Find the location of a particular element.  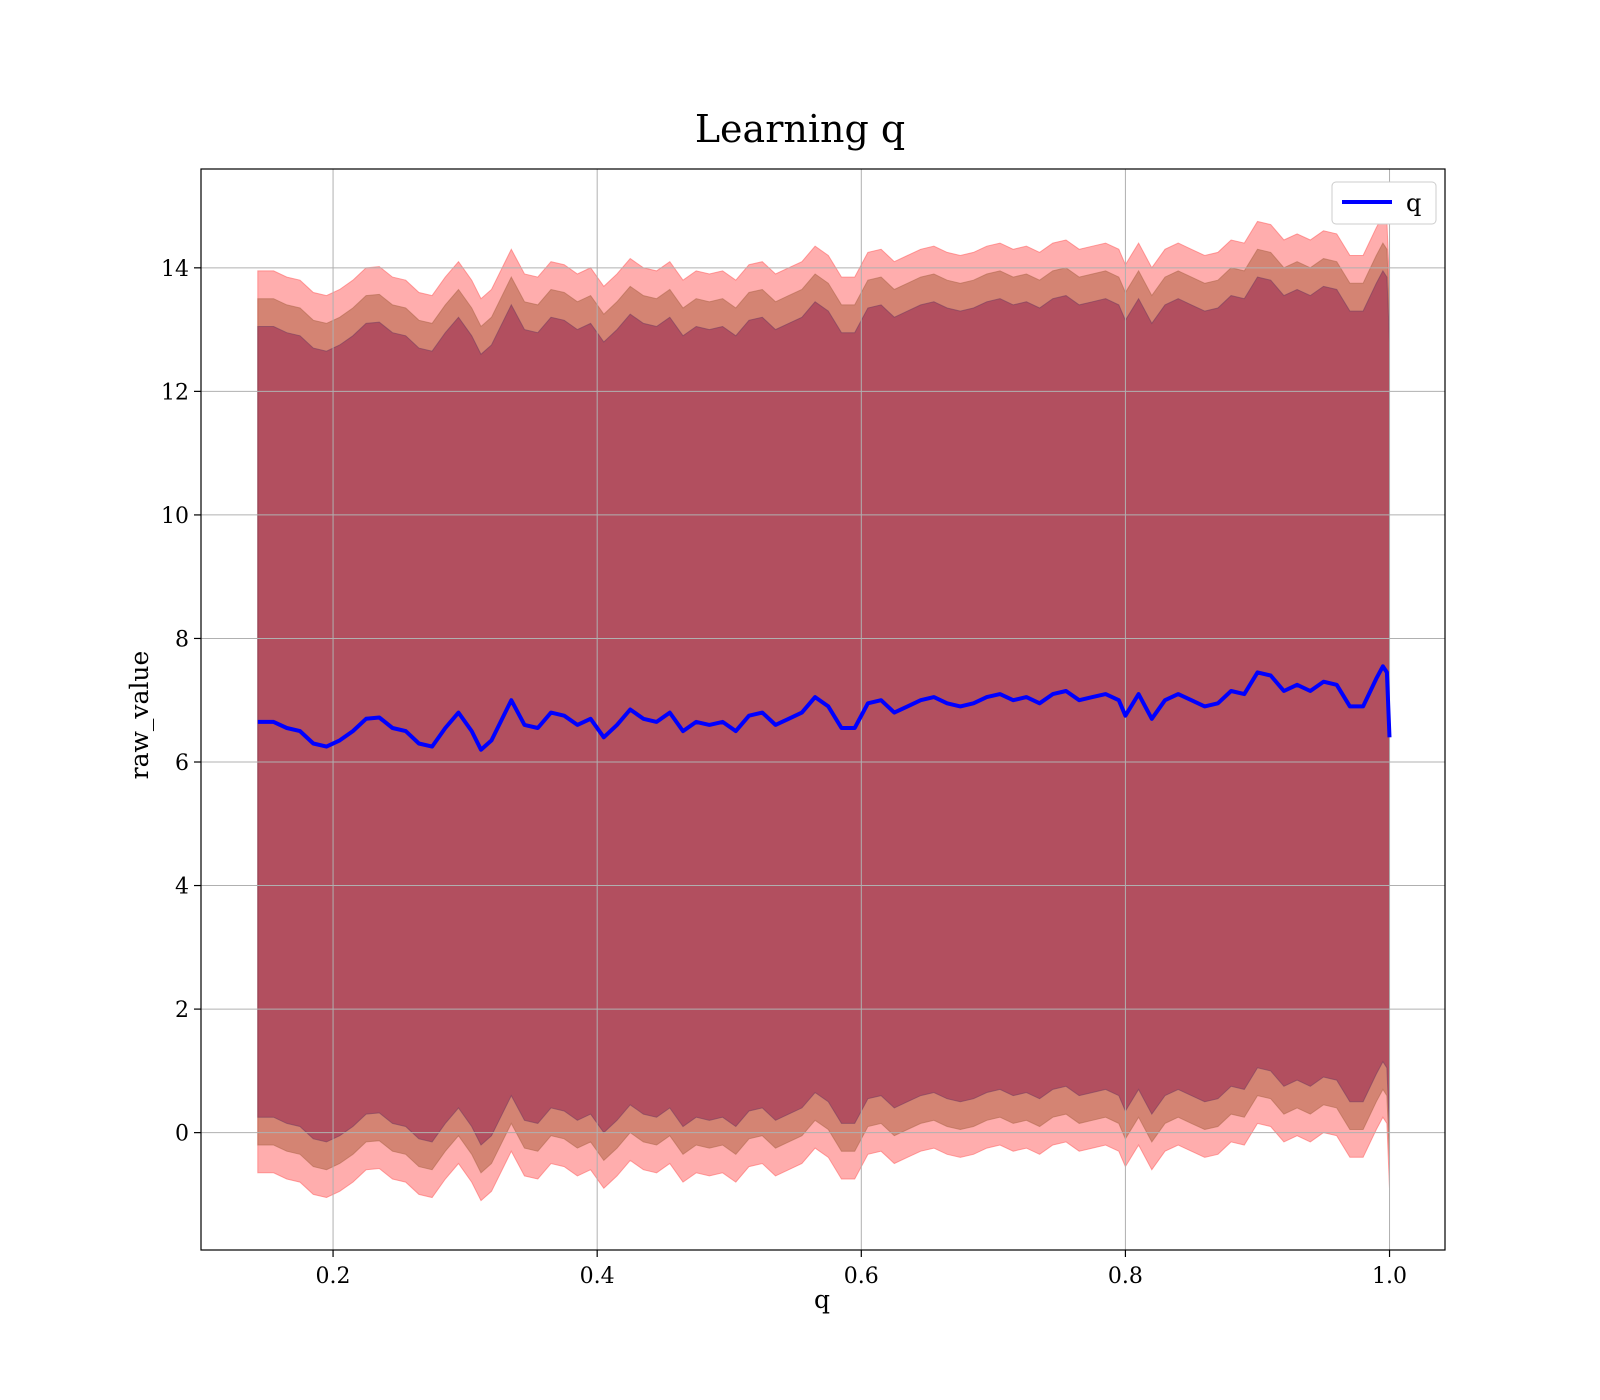

chart-title: Learning q is located at coordinates (800, 129).